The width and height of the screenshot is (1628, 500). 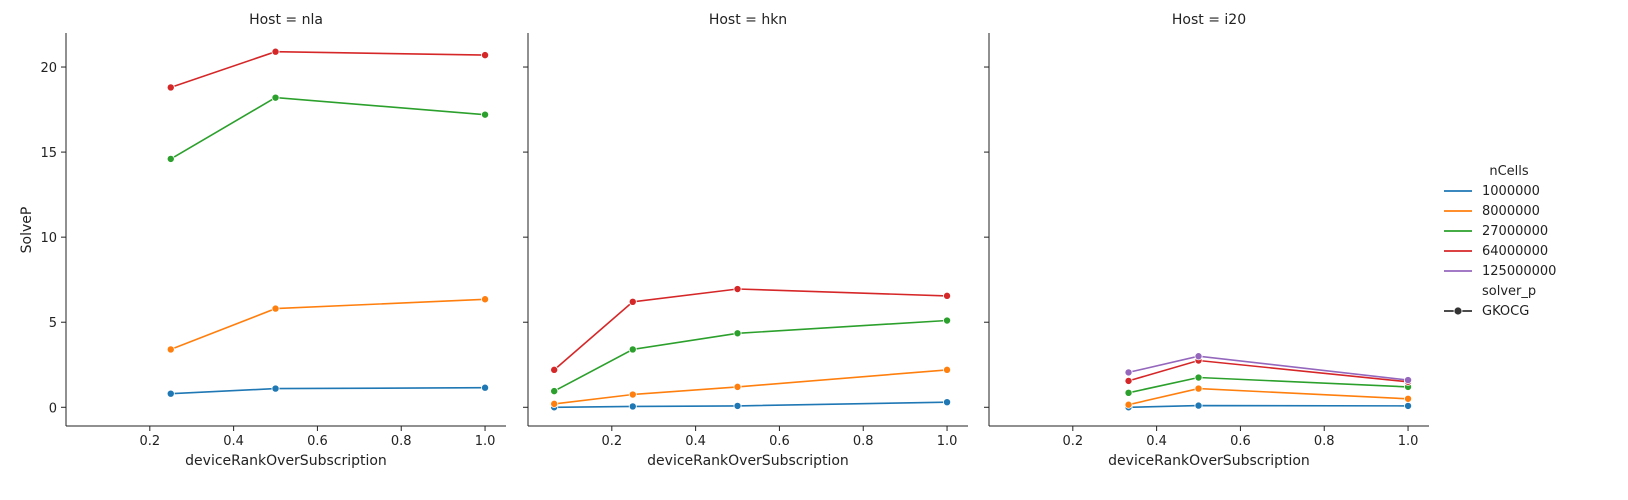 What do you see at coordinates (1511, 191) in the screenshot?
I see `legend-label: 1000000` at bounding box center [1511, 191].